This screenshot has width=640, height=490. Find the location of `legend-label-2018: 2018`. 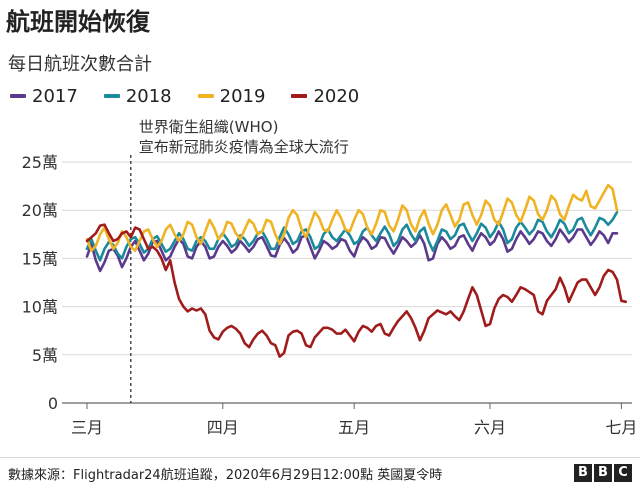

legend-label-2018: 2018 is located at coordinates (148, 96).